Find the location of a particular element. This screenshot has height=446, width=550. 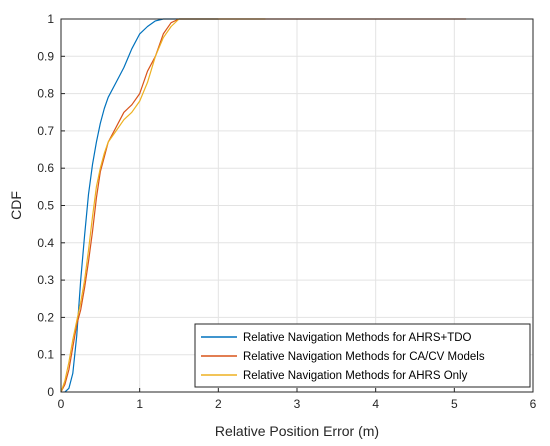

x-tick-label: 6 is located at coordinates (533, 404).